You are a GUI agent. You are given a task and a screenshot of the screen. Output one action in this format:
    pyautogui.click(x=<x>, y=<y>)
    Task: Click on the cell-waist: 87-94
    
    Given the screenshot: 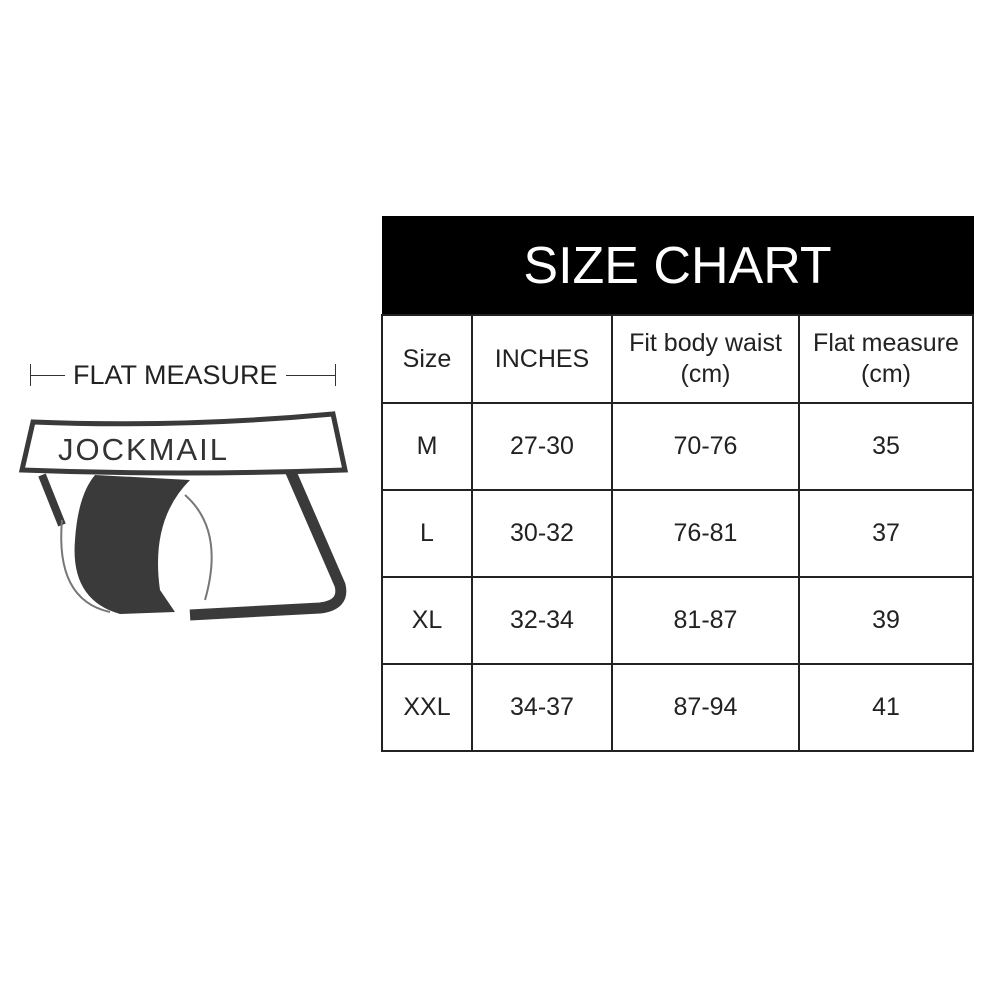 What is the action you would take?
    pyautogui.click(x=705, y=707)
    